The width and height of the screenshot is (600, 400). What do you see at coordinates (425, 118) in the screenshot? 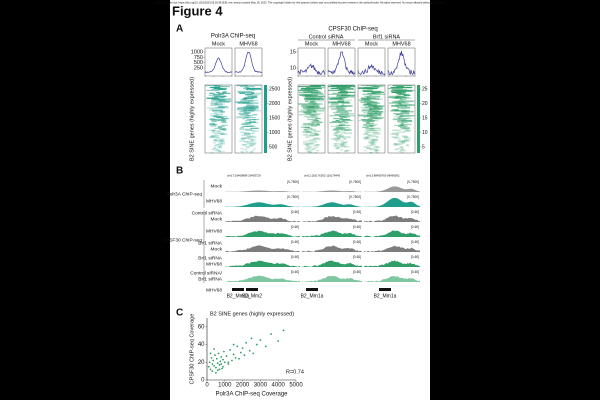
I see `colorbar-tick-label: 15` at bounding box center [425, 118].